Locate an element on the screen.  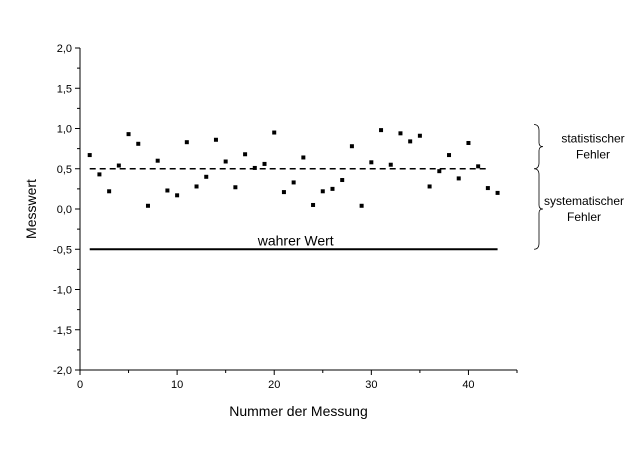
y-tick-label: 2,0 is located at coordinates (64, 49).